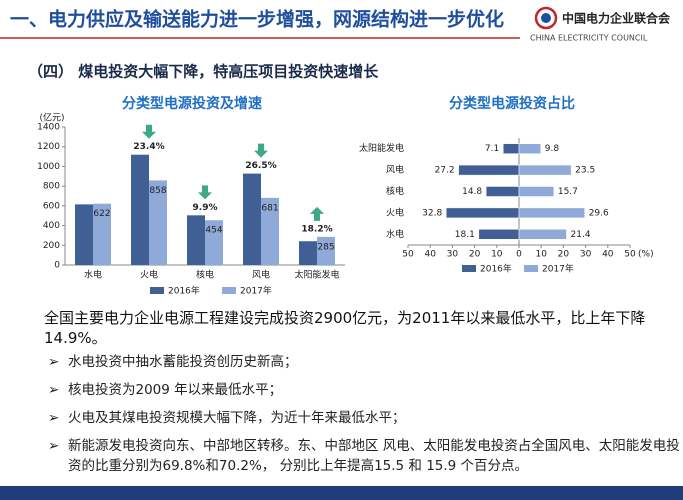  I want to click on value-label: 858, so click(157, 191).